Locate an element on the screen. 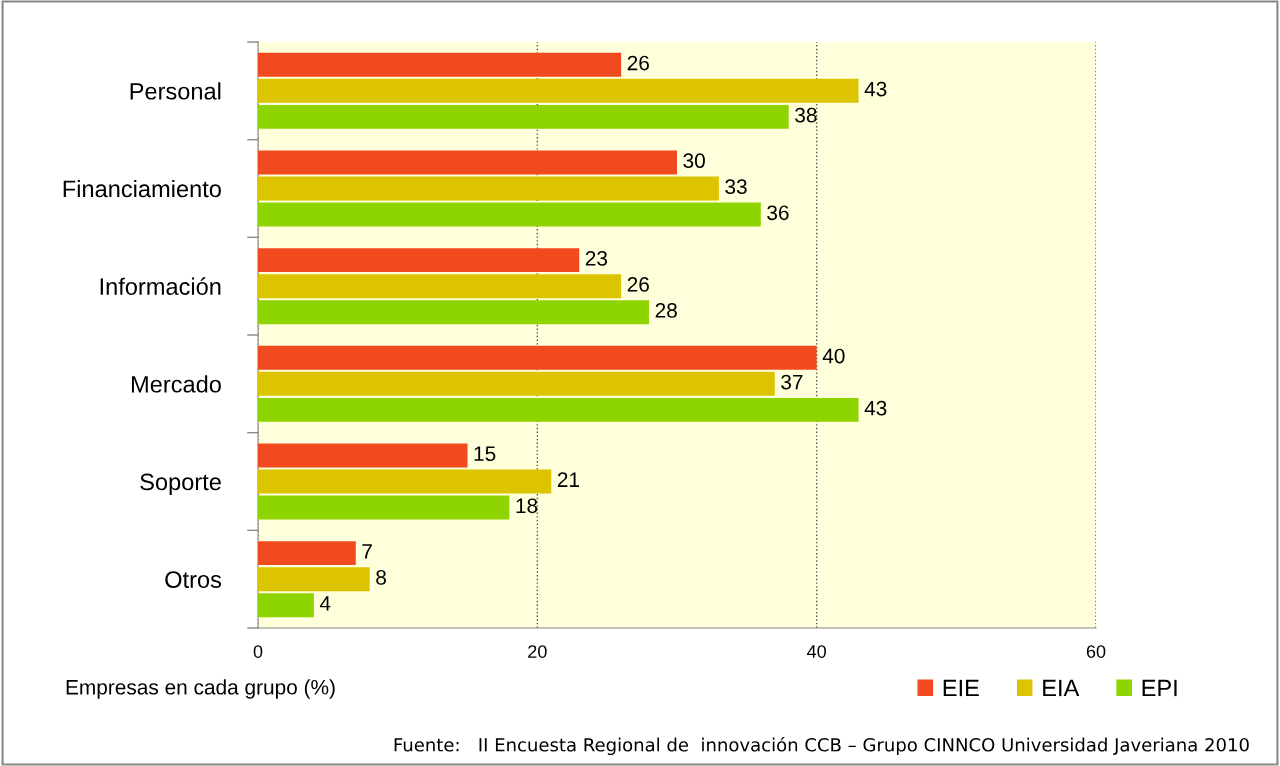 The image size is (1280, 766). y-tick-label: Personal is located at coordinates (175, 91).